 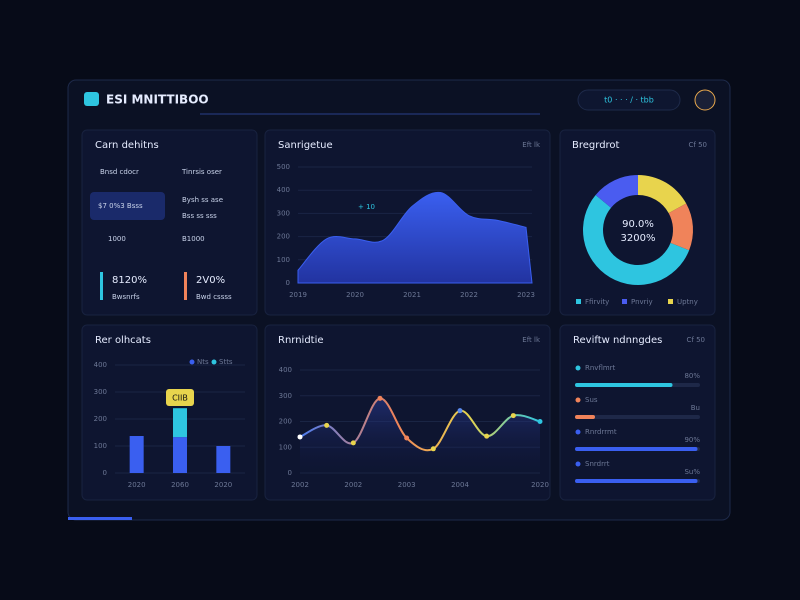 I want to click on stat-text: Bysh ss ase, so click(x=202, y=200).